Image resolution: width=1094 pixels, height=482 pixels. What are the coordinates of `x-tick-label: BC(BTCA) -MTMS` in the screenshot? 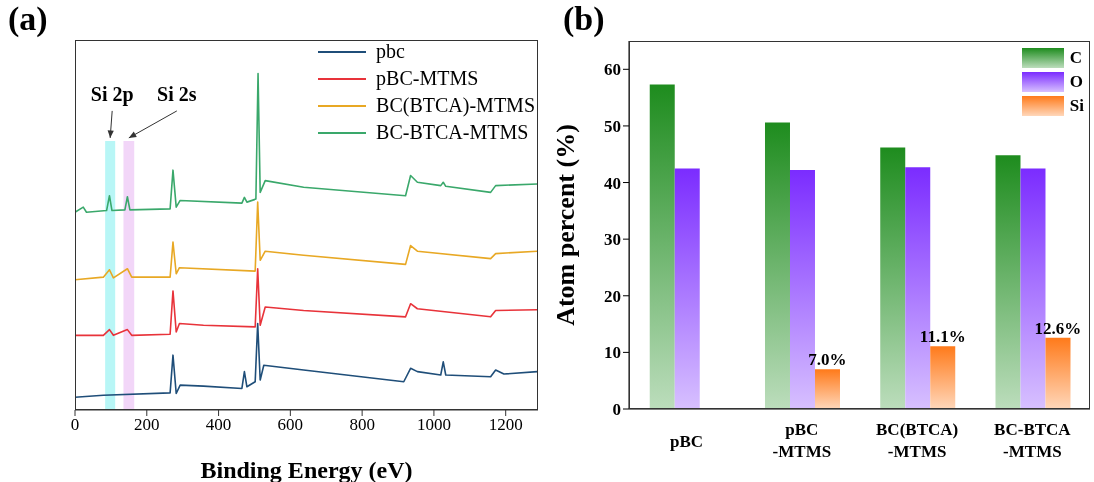 It's located at (917, 440).